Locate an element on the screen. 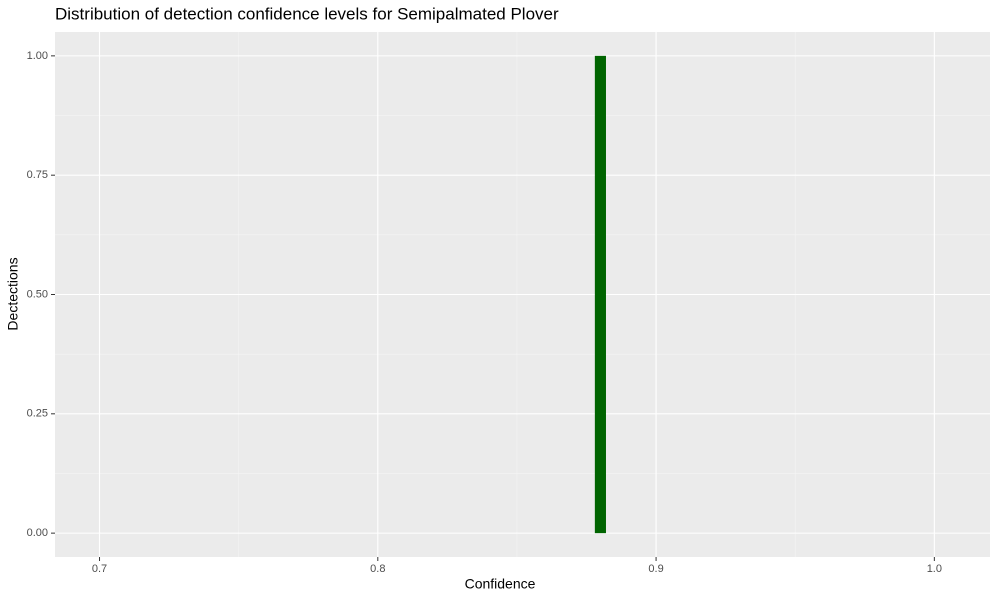 The height and width of the screenshot is (600, 1000). y-tick-label: 0.25 is located at coordinates (37, 414).